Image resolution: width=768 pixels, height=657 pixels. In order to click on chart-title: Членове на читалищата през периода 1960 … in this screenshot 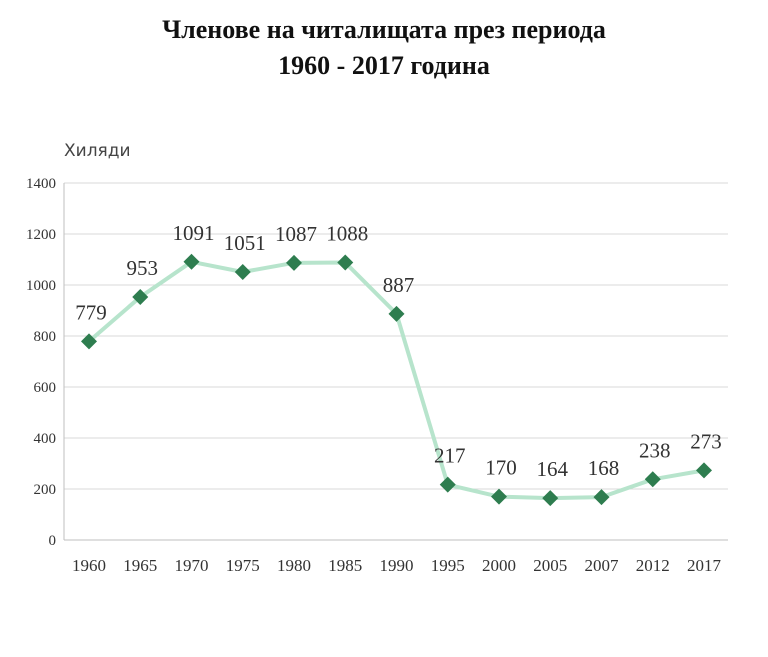, I will do `click(384, 48)`.